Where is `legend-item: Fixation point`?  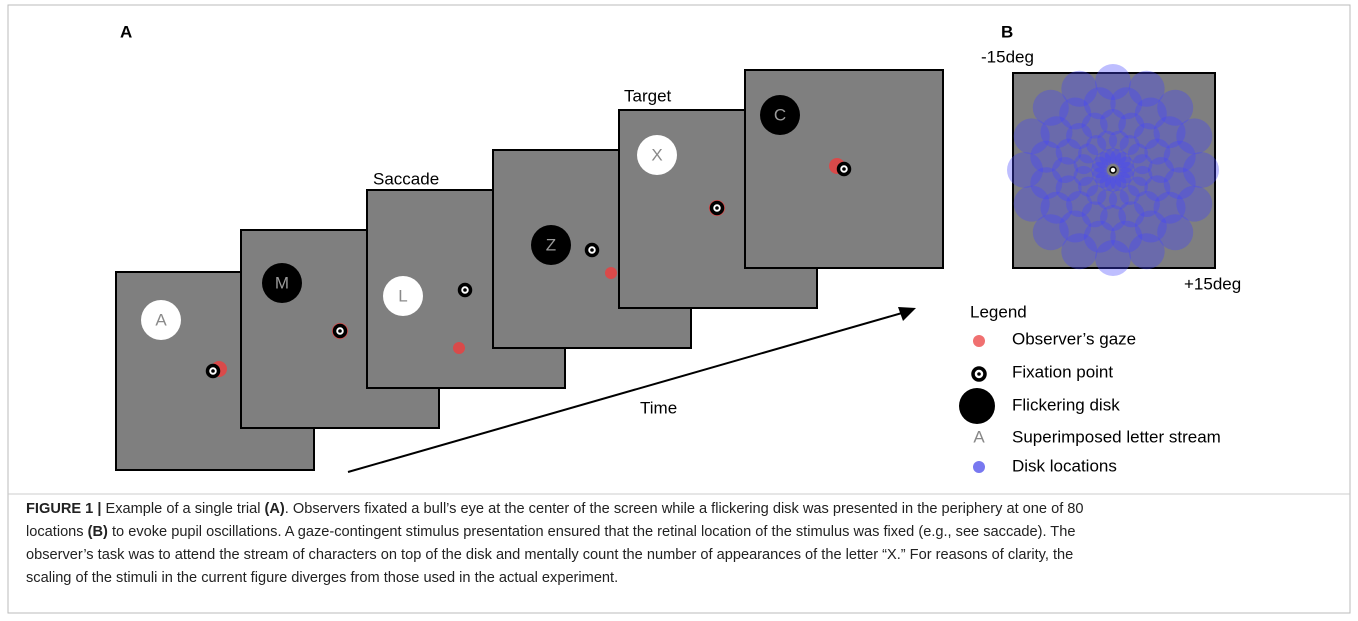 legend-item: Fixation point is located at coordinates (1062, 371).